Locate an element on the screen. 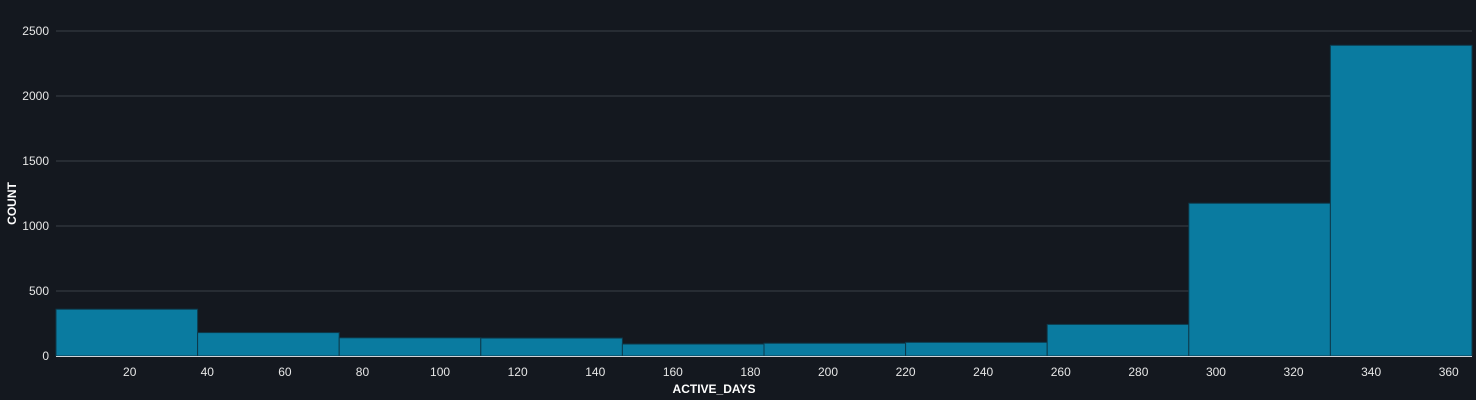 Image resolution: width=1476 pixels, height=400 pixels. x-tick-label: 200 is located at coordinates (828, 372).